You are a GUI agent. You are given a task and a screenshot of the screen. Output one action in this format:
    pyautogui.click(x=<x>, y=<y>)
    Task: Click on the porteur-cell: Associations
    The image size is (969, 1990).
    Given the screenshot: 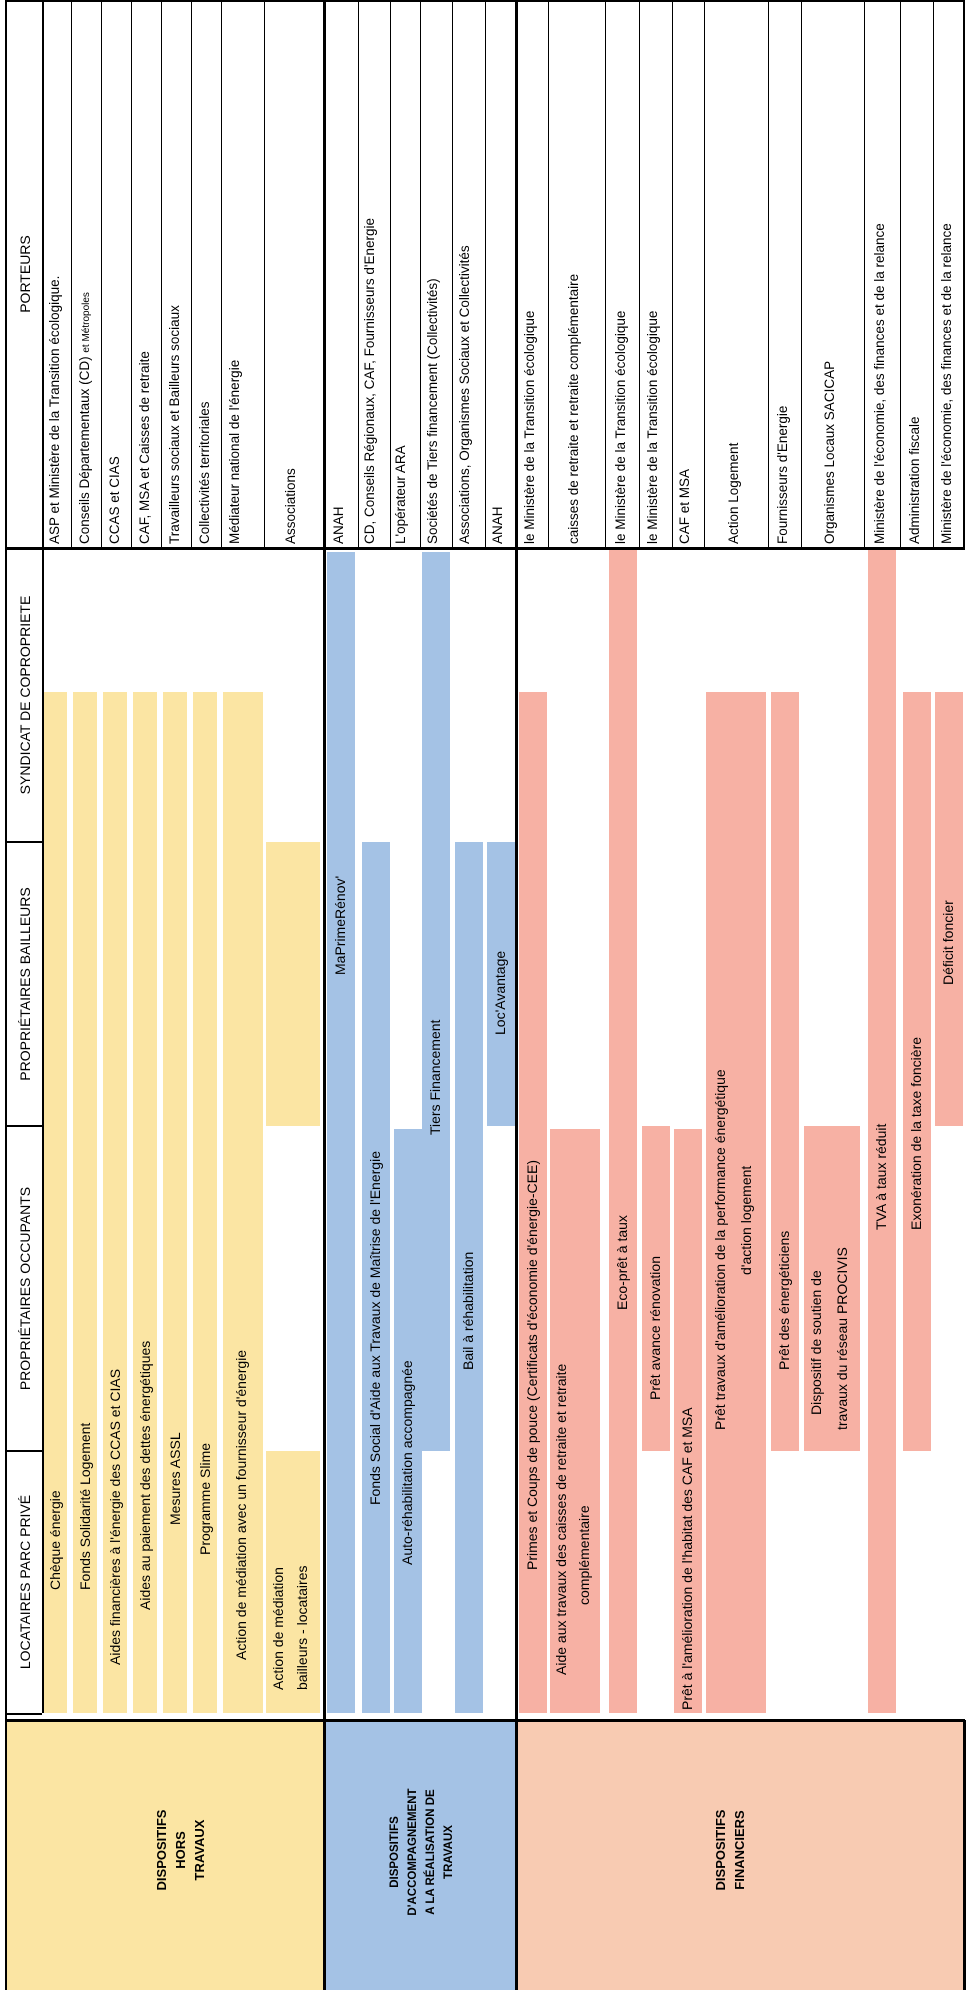 What is the action you would take?
    pyautogui.click(x=290, y=506)
    